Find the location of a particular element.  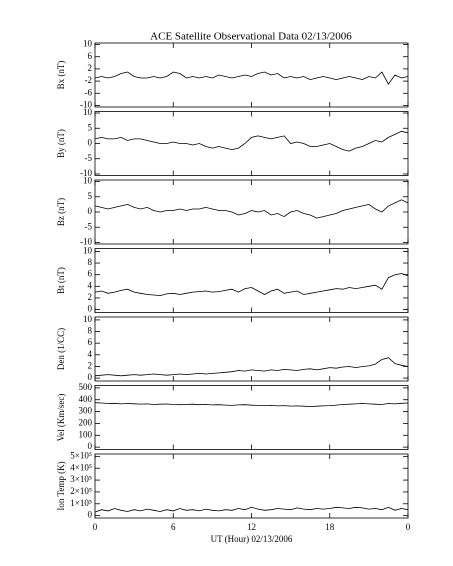

y-axis-label: By (nT) is located at coordinates (61, 143).